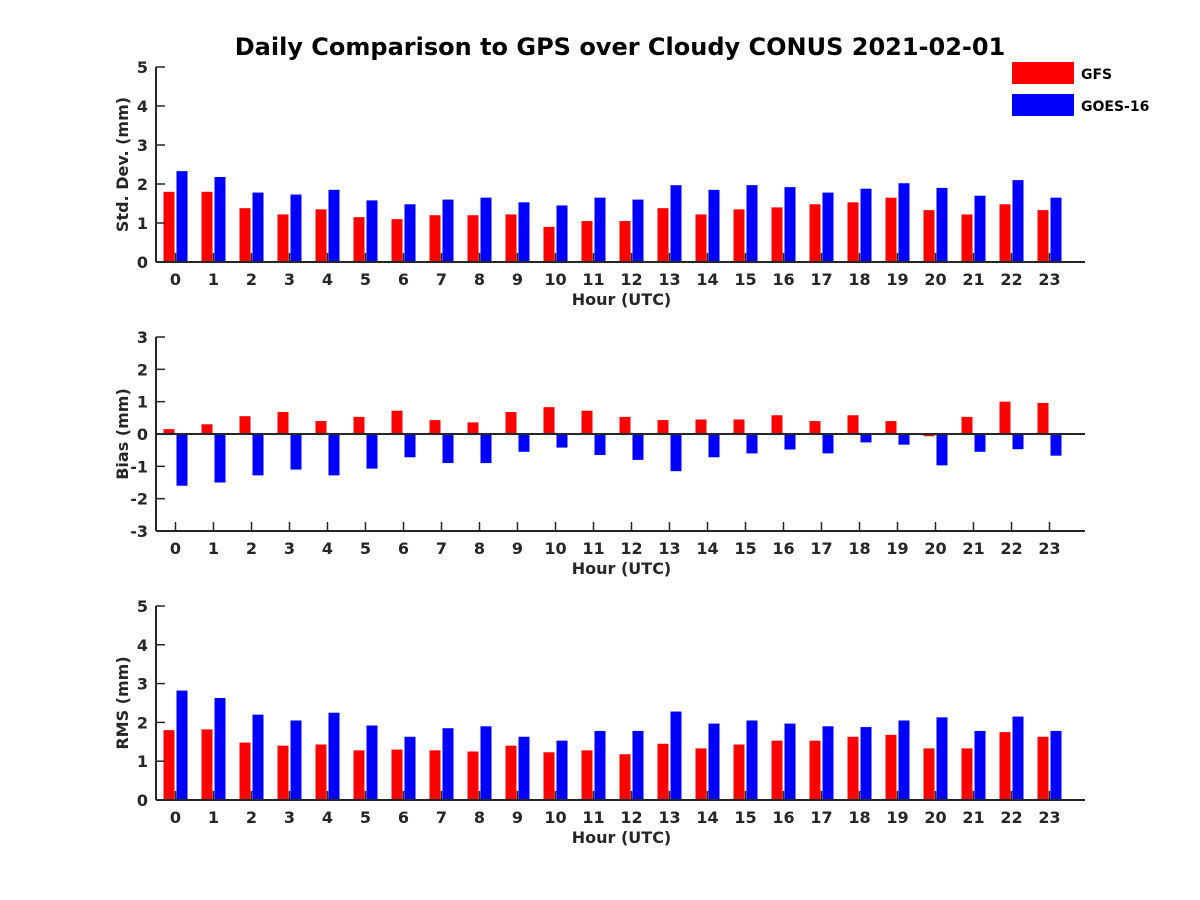 The image size is (1200, 900). I want to click on x-tick-label-rms-11: 11, so click(593, 817).